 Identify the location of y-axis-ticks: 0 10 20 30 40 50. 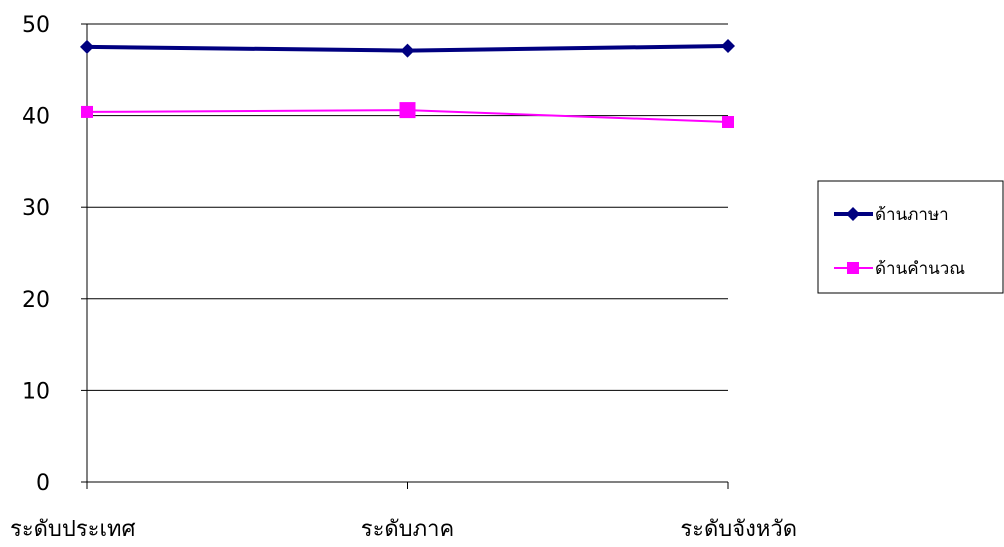
(54, 254).